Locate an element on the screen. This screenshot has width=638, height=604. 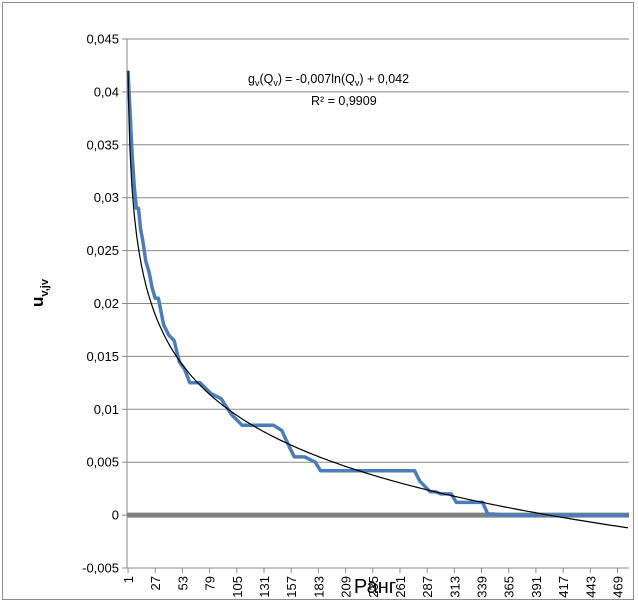
x-tick-label: 235 is located at coordinates (373, 587).